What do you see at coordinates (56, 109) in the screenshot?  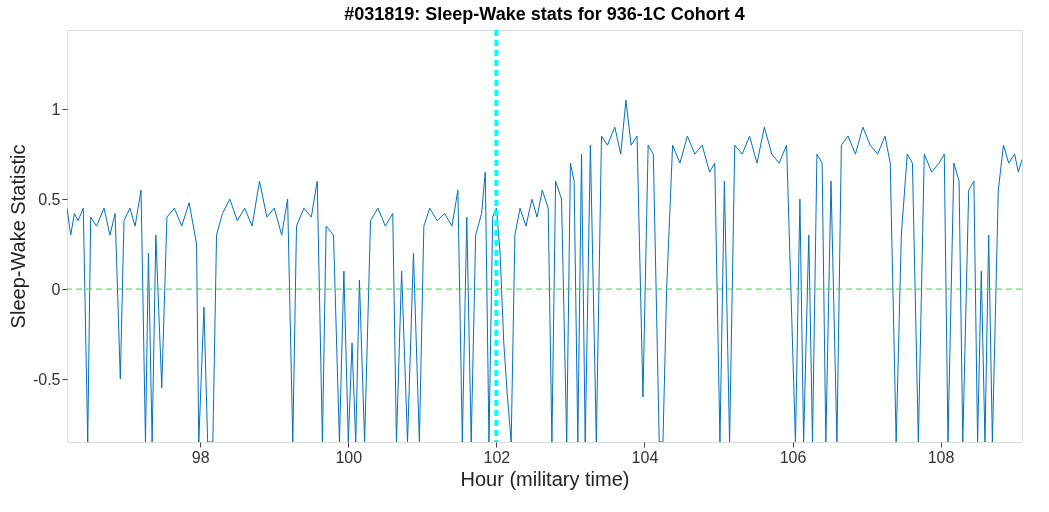 I see `y-tick-label: 1` at bounding box center [56, 109].